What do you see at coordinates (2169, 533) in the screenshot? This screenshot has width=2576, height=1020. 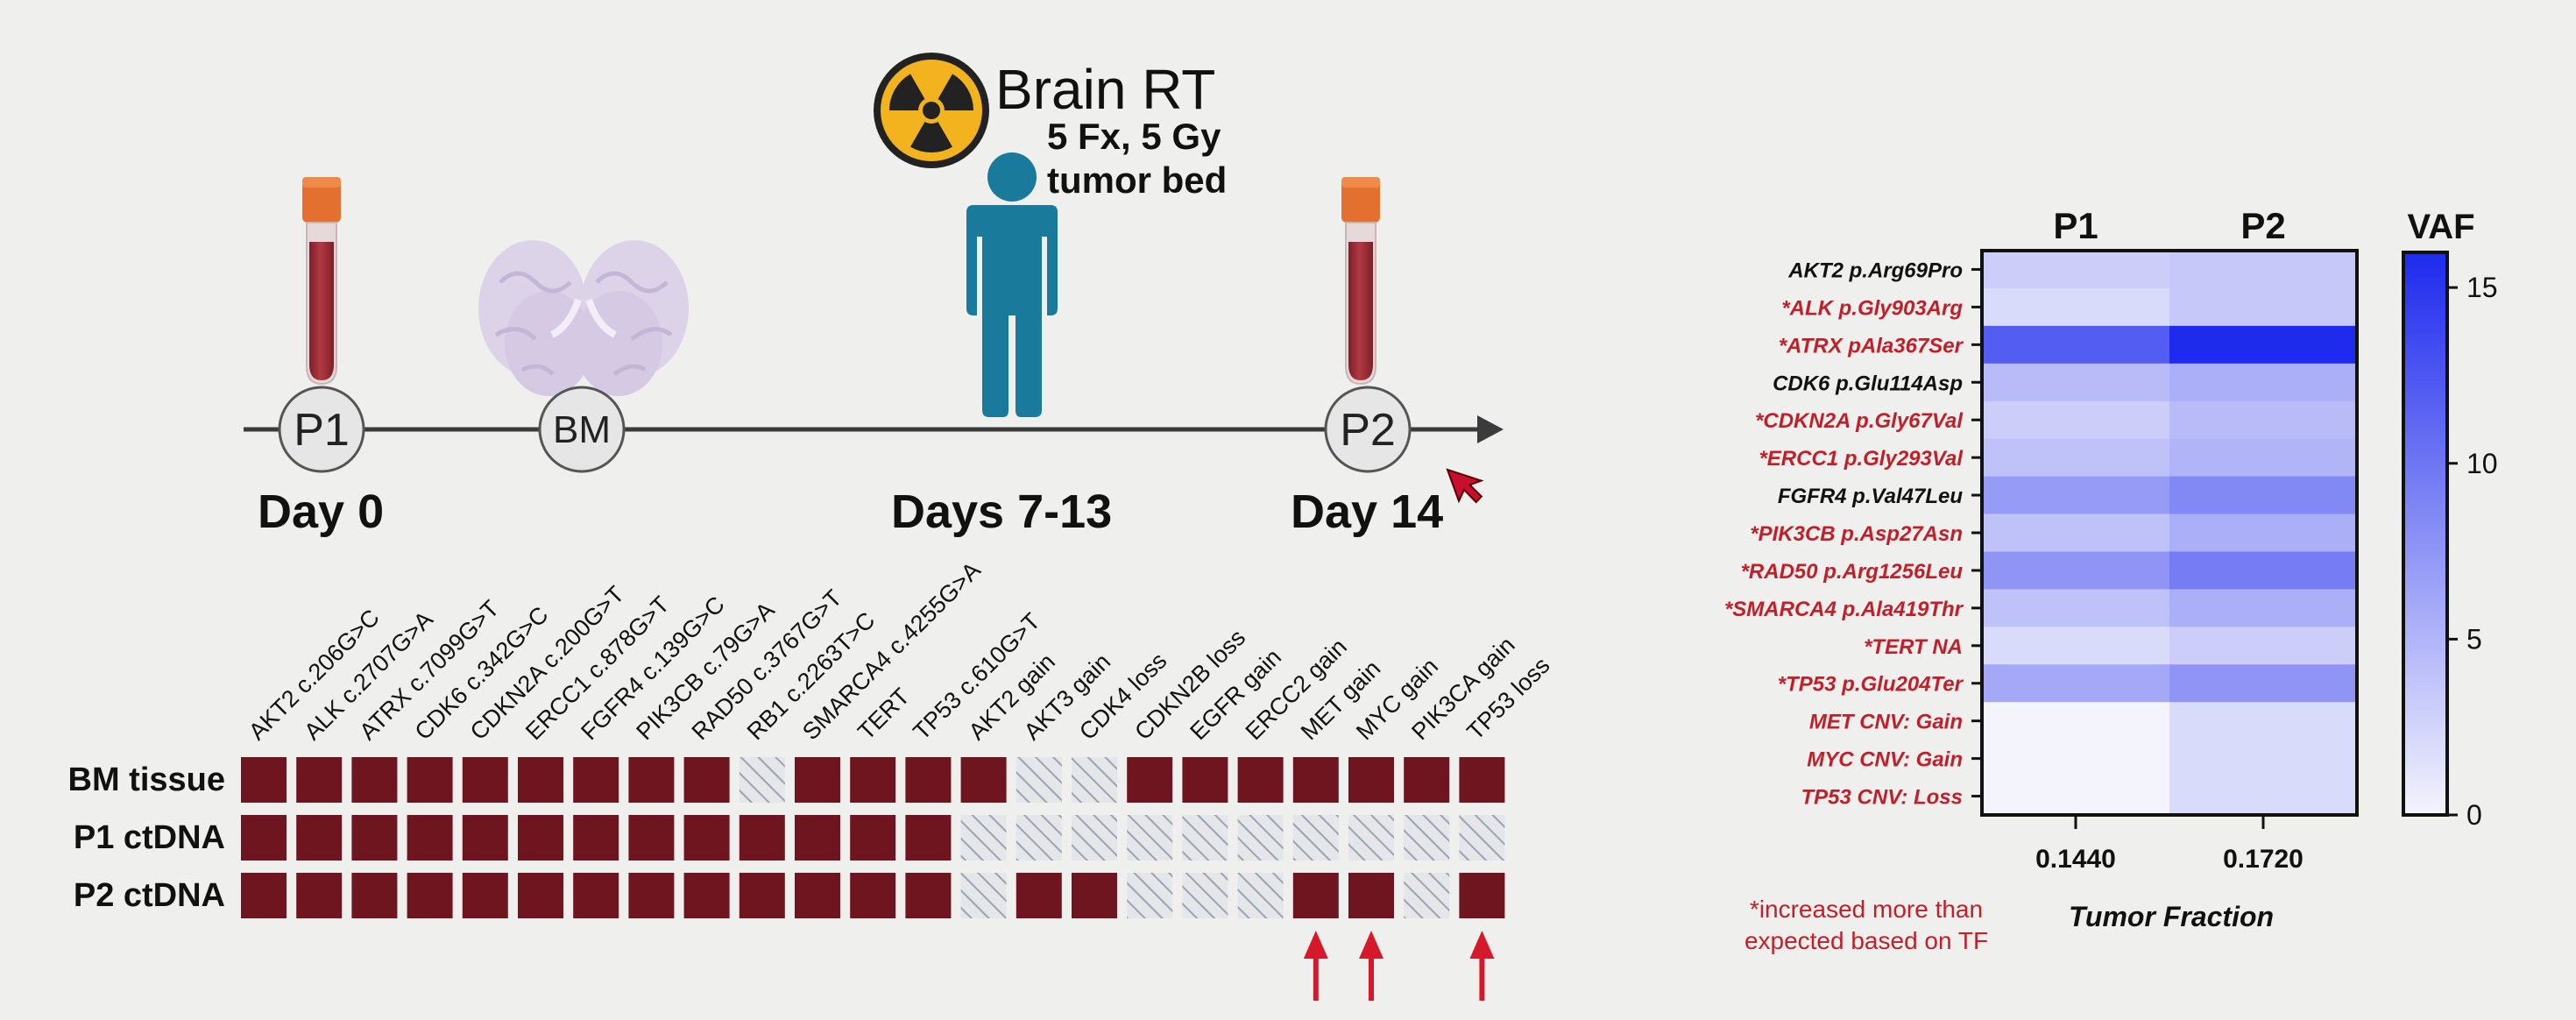 I see `heatmap-frame` at bounding box center [2169, 533].